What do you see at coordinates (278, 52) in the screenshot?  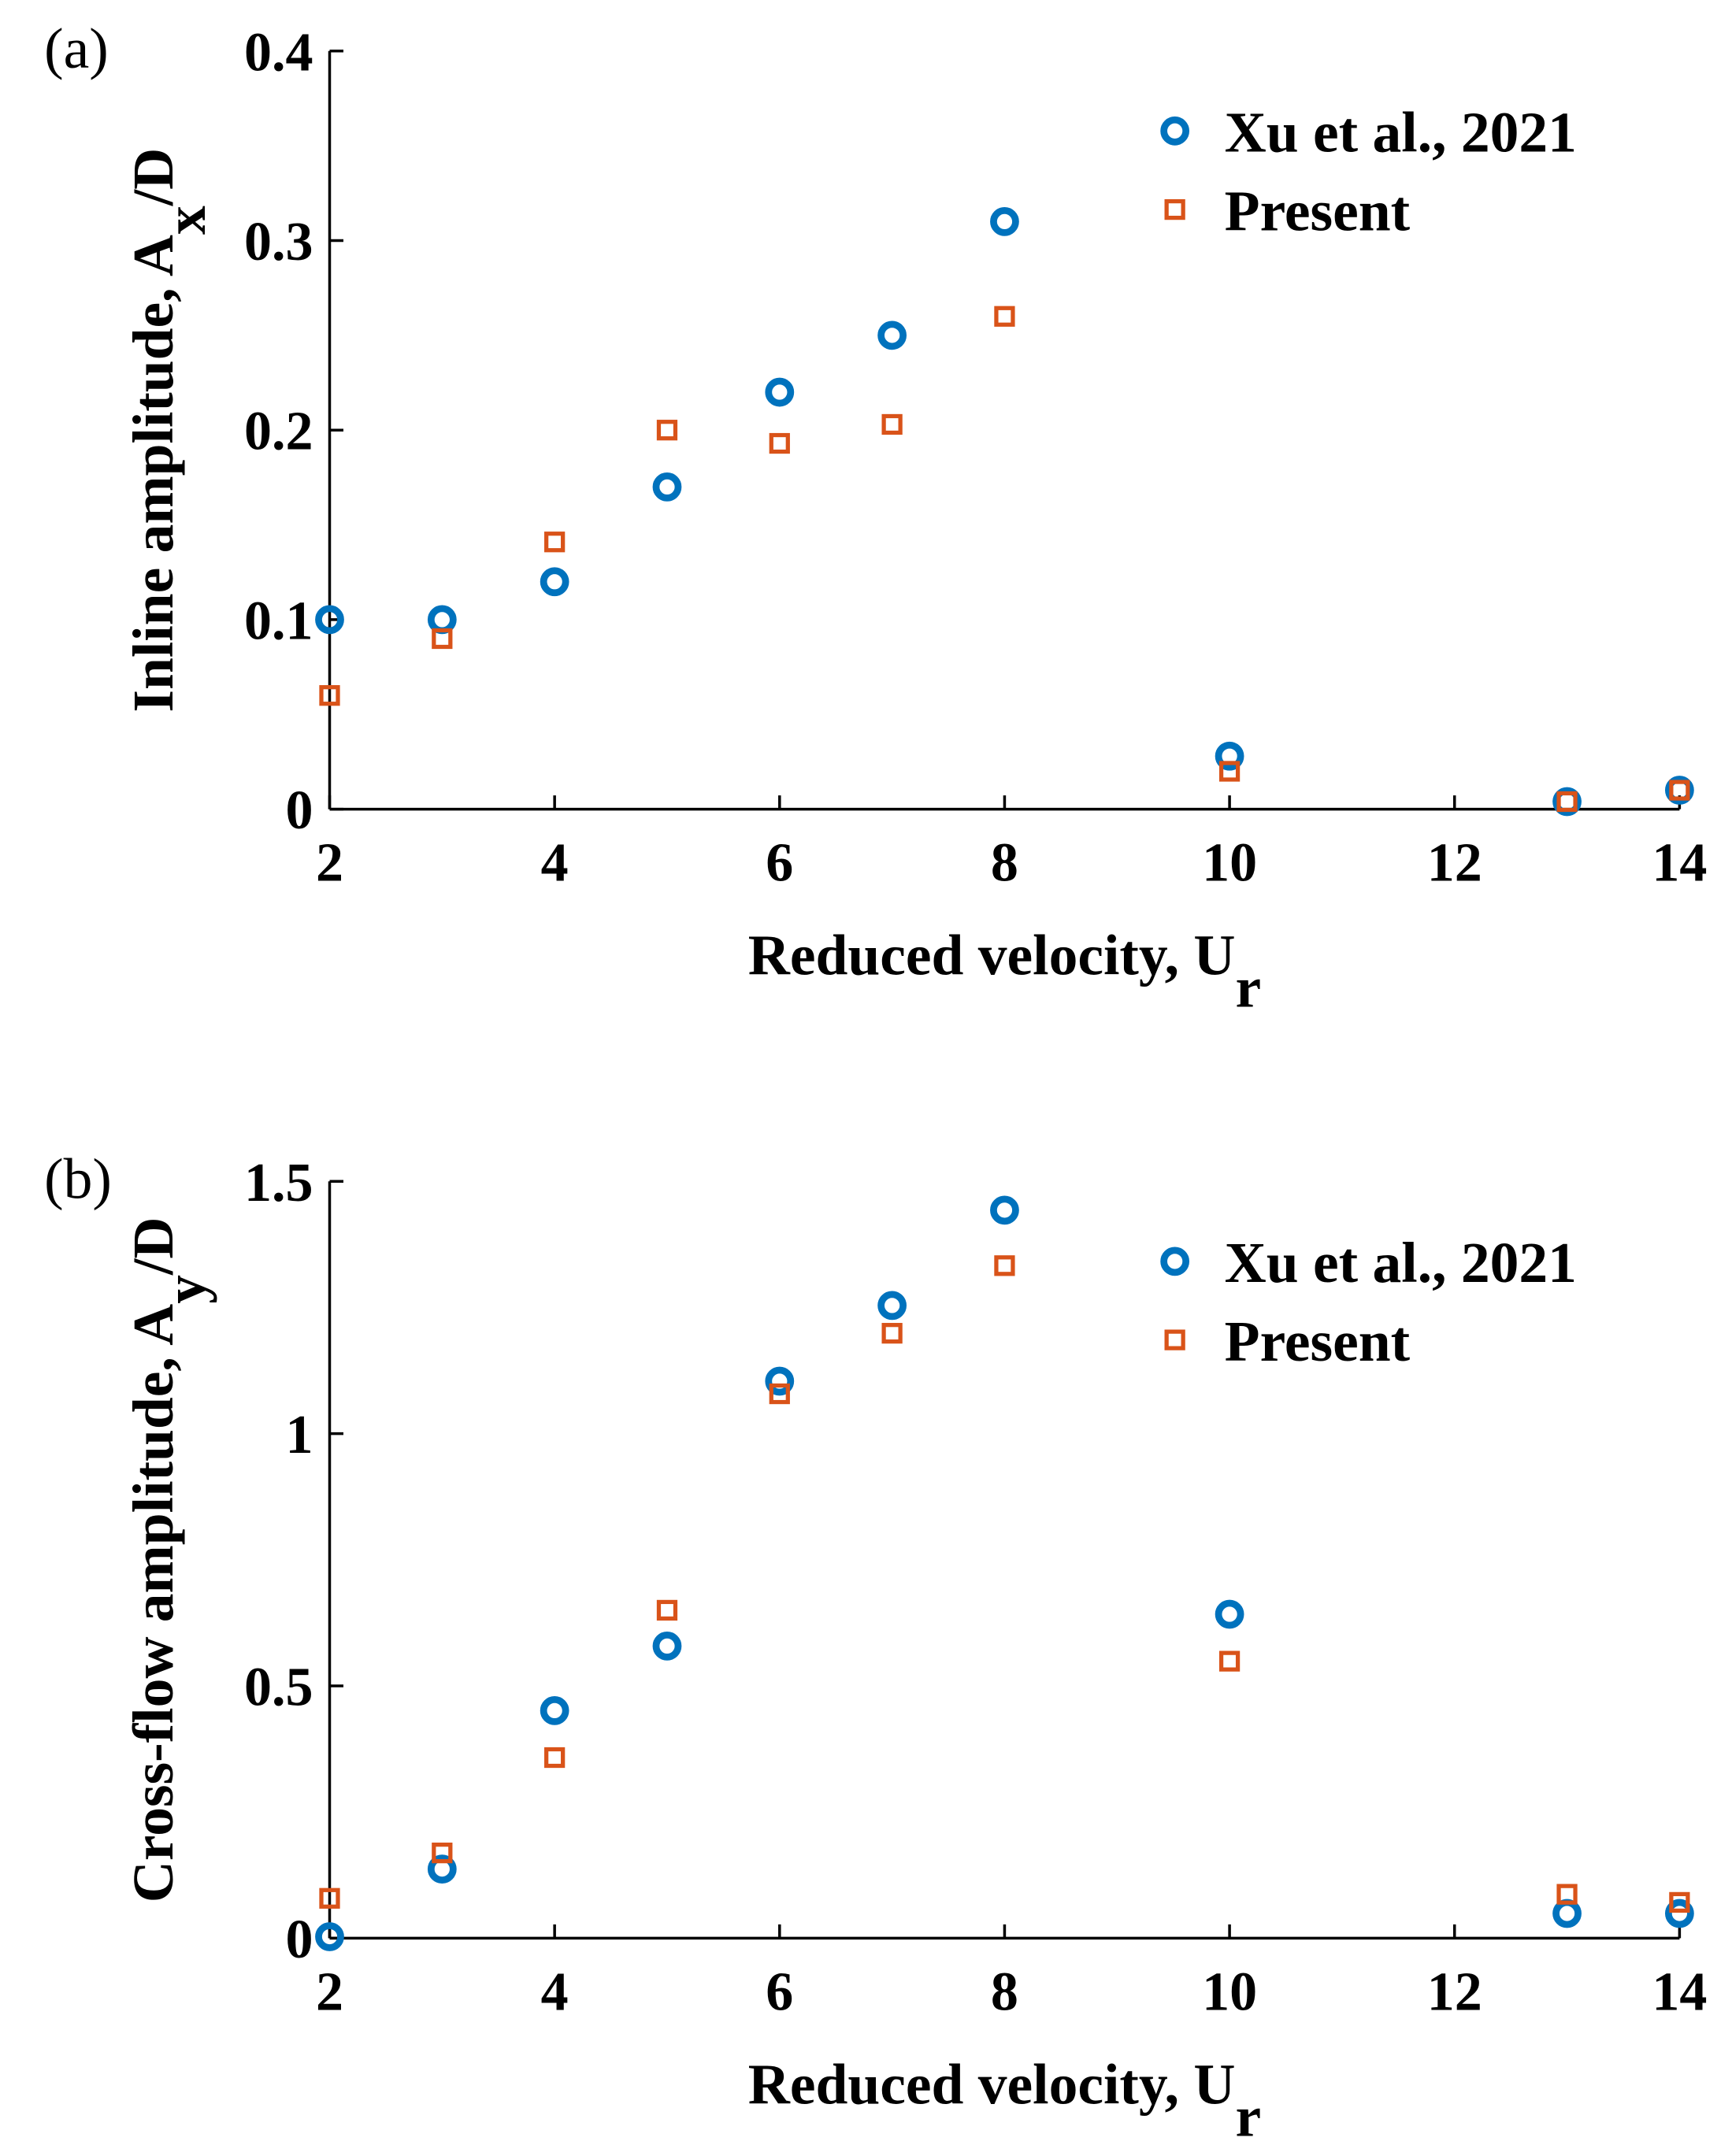 I see `y-tick-label: 0.4` at bounding box center [278, 52].